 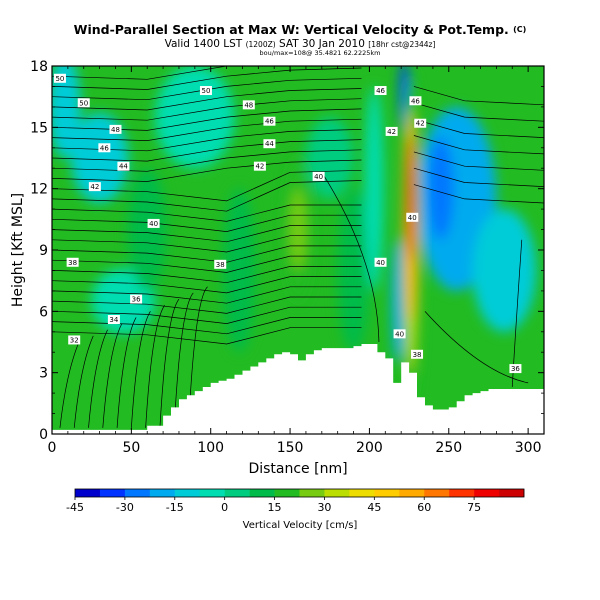 What do you see at coordinates (18, 250) in the screenshot?
I see `y-axis-label: Height [Kft MSL]` at bounding box center [18, 250].